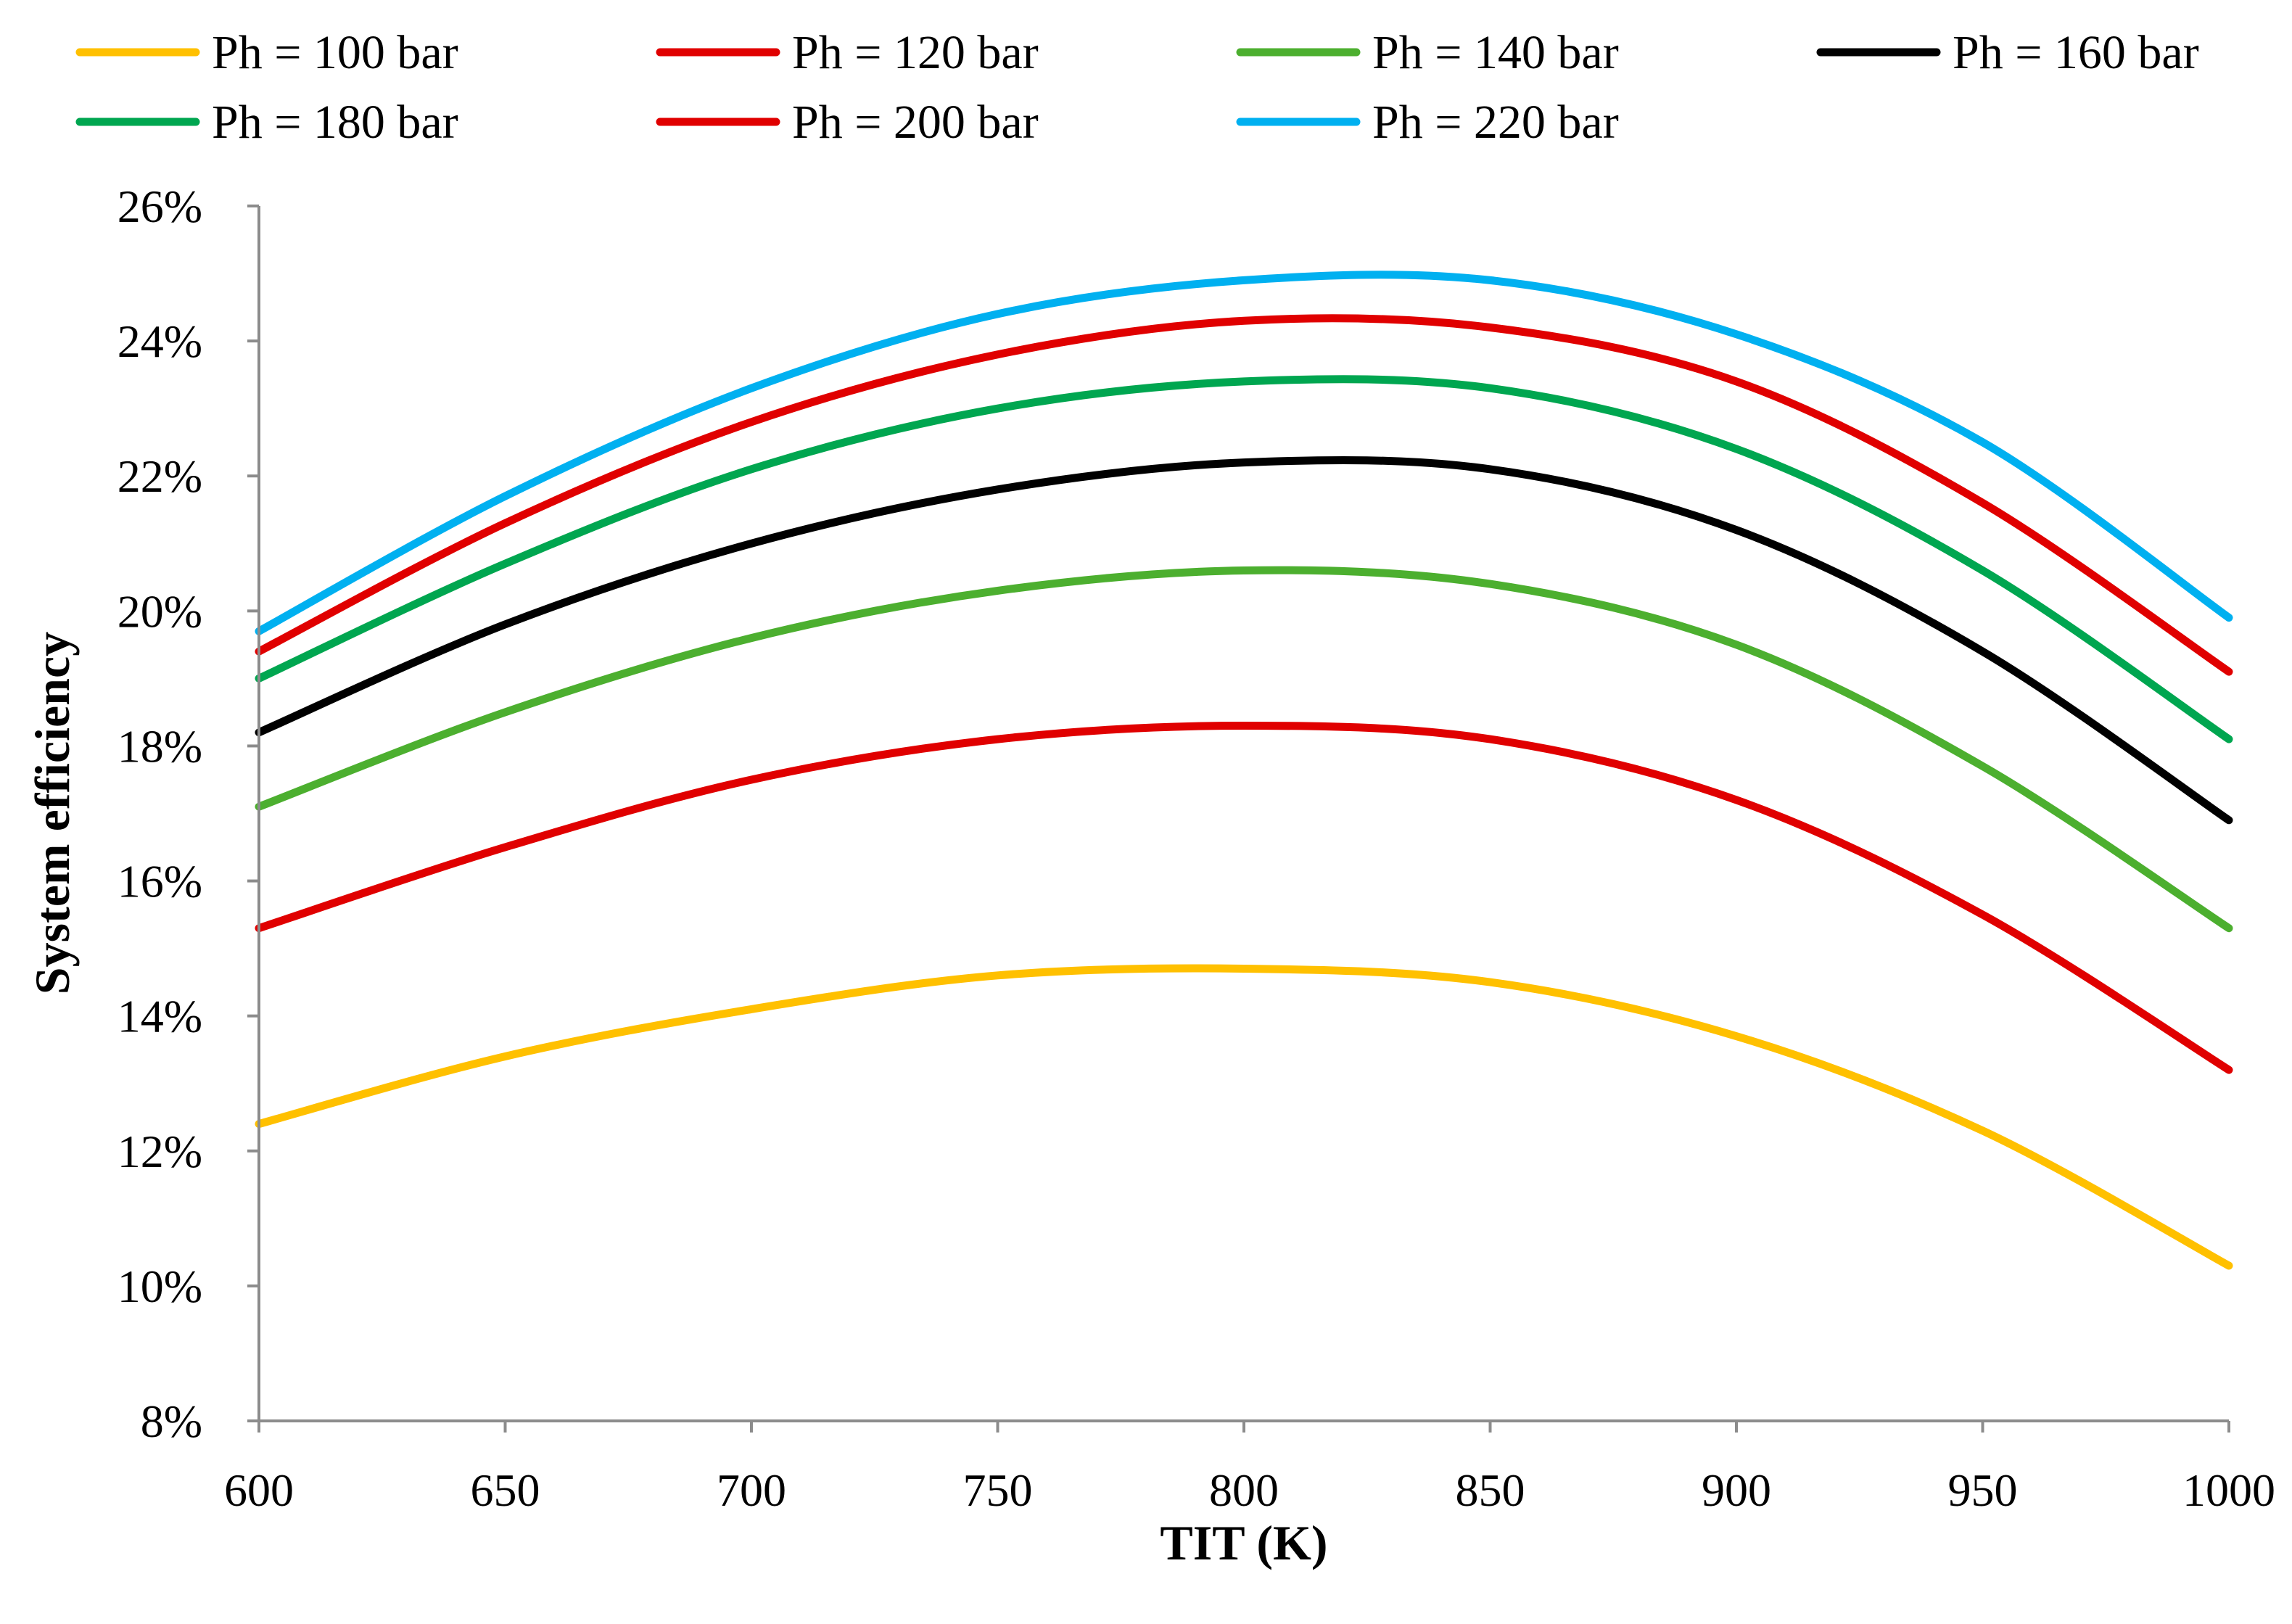  What do you see at coordinates (505, 1490) in the screenshot?
I see `x-tick-label: 650` at bounding box center [505, 1490].